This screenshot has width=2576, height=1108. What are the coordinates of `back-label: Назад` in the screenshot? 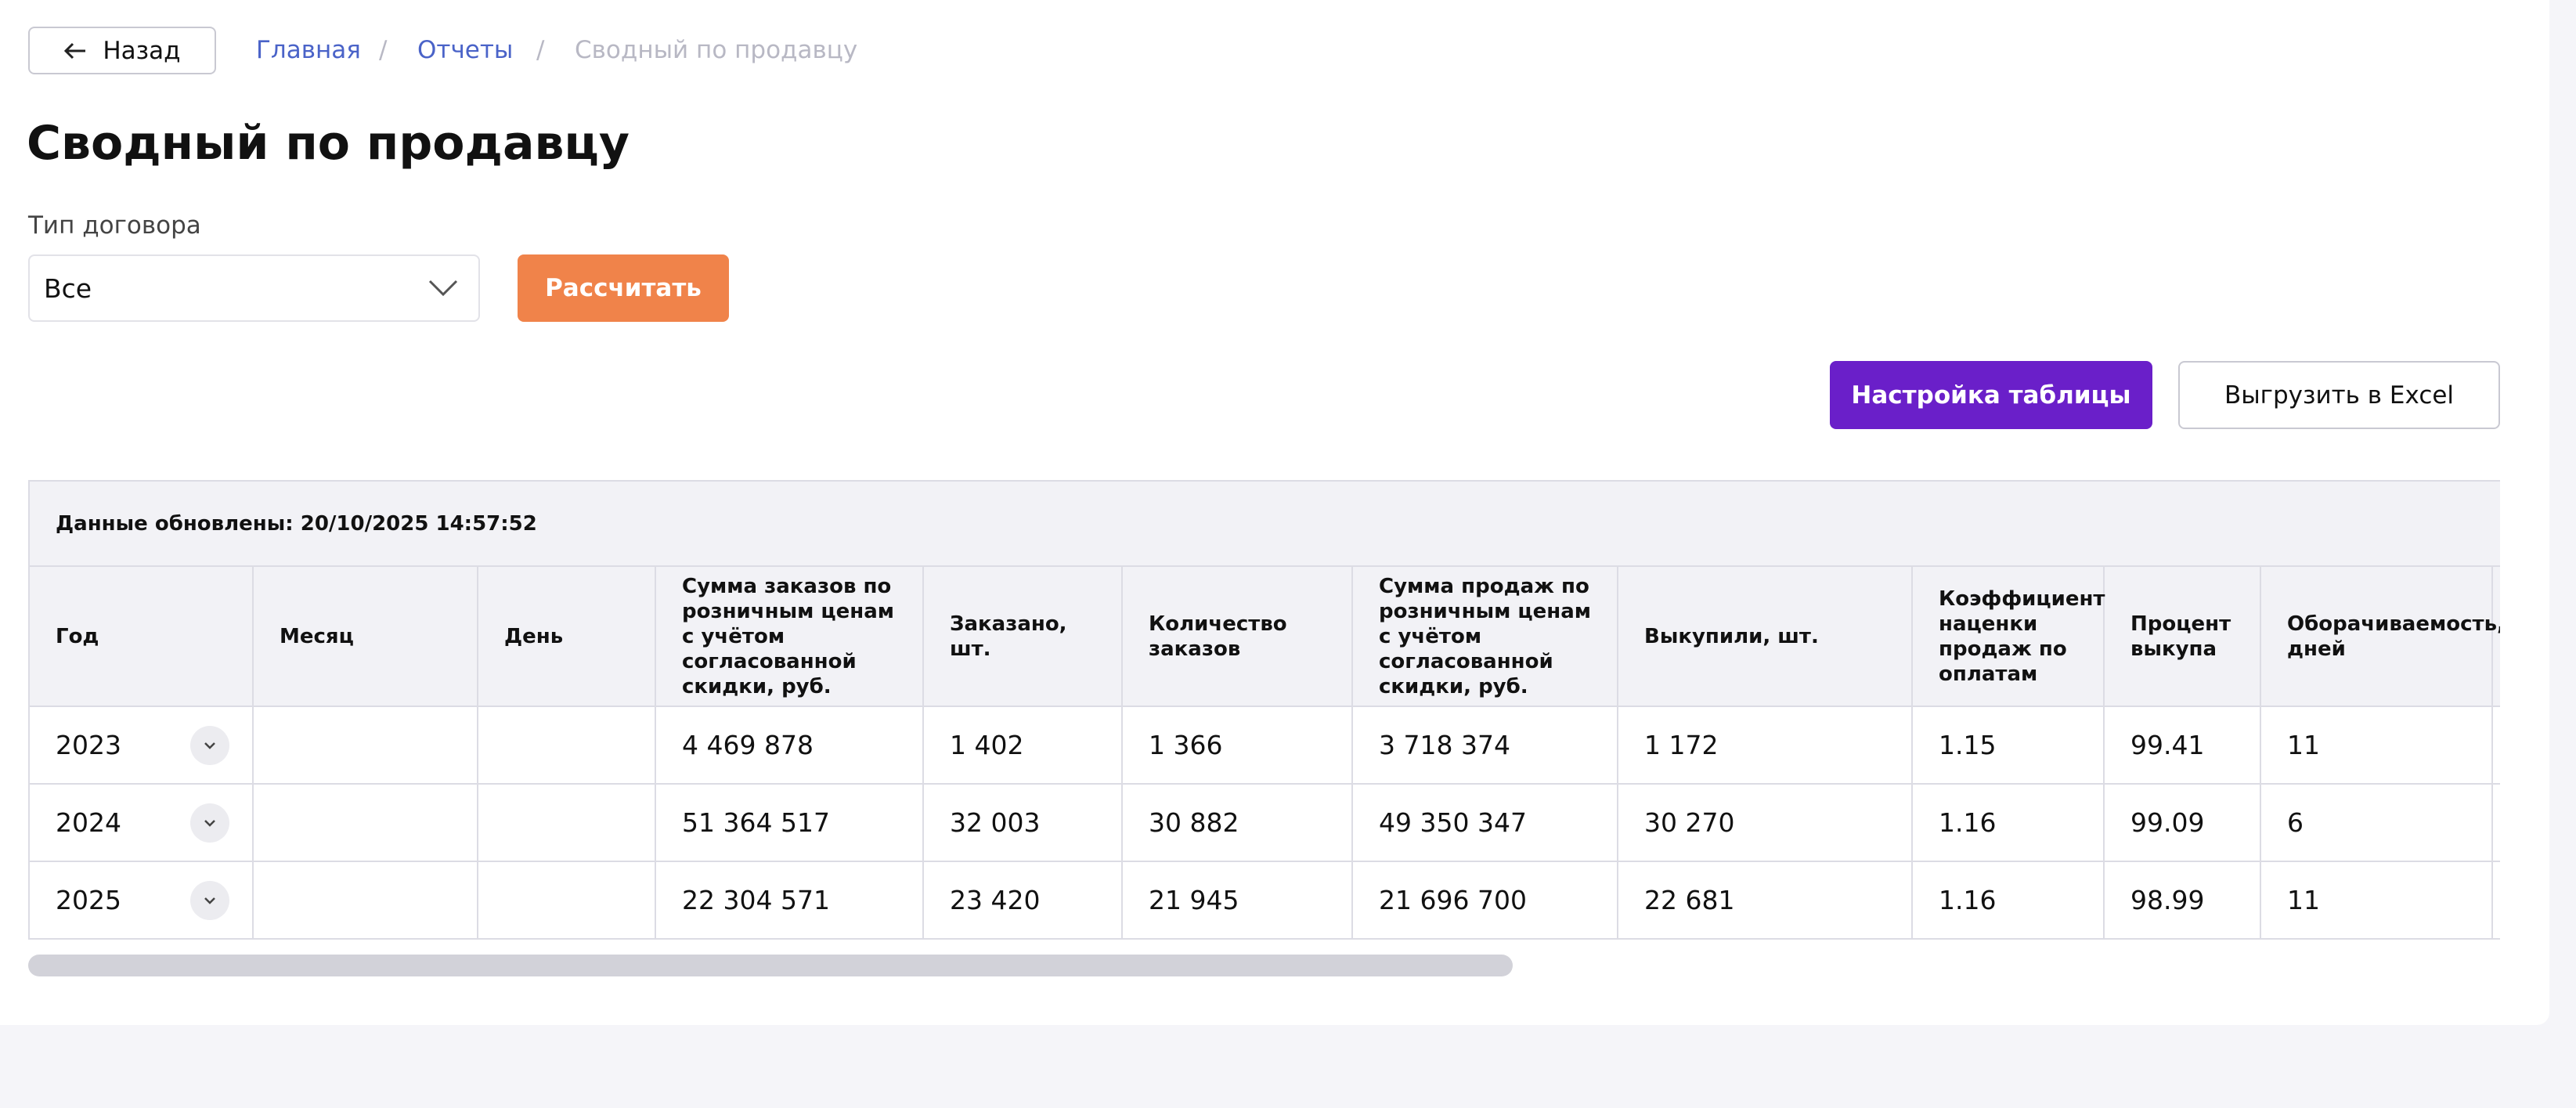 It's located at (142, 50).